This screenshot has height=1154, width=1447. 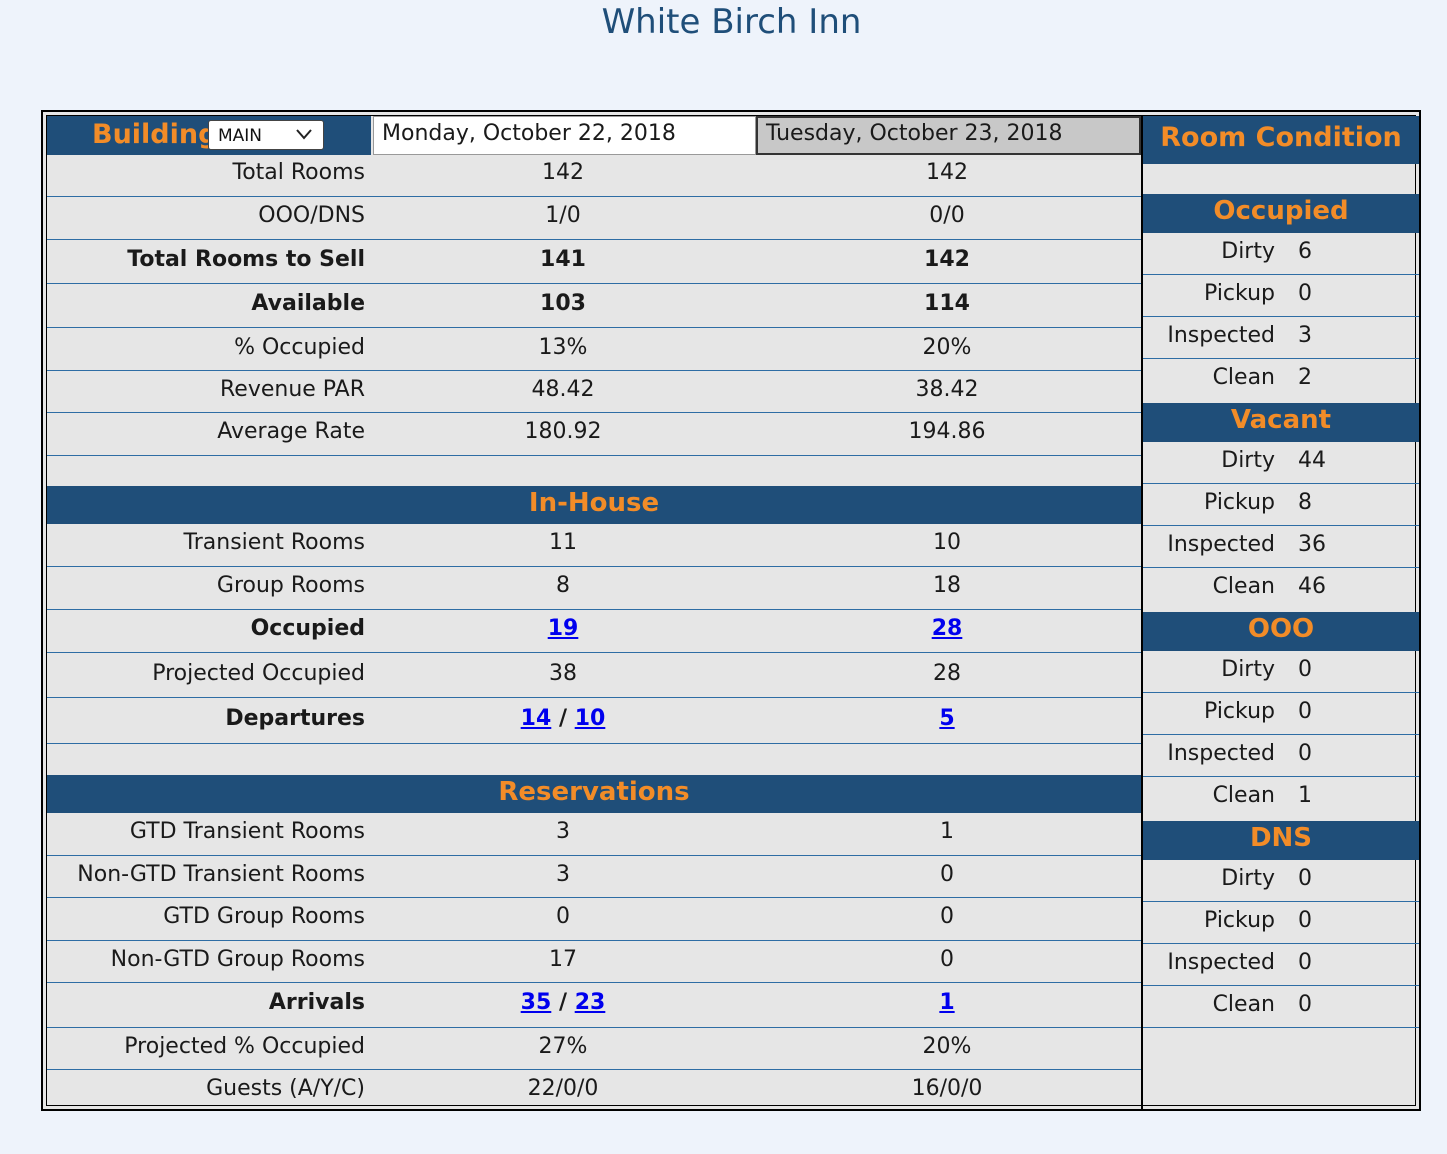 I want to click on row-label: Total Rooms to Sell, so click(x=246, y=259).